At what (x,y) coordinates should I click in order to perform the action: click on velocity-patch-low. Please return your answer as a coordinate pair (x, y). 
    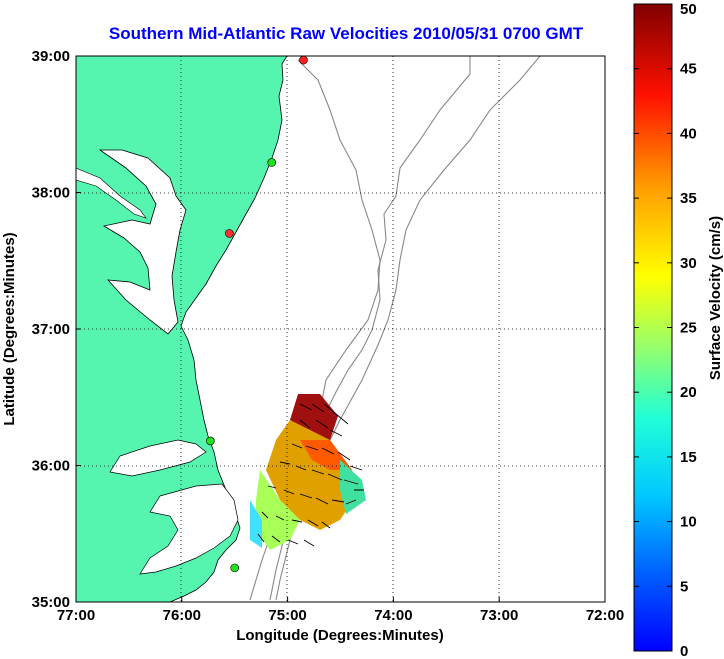
    Looking at the image, I should click on (278, 510).